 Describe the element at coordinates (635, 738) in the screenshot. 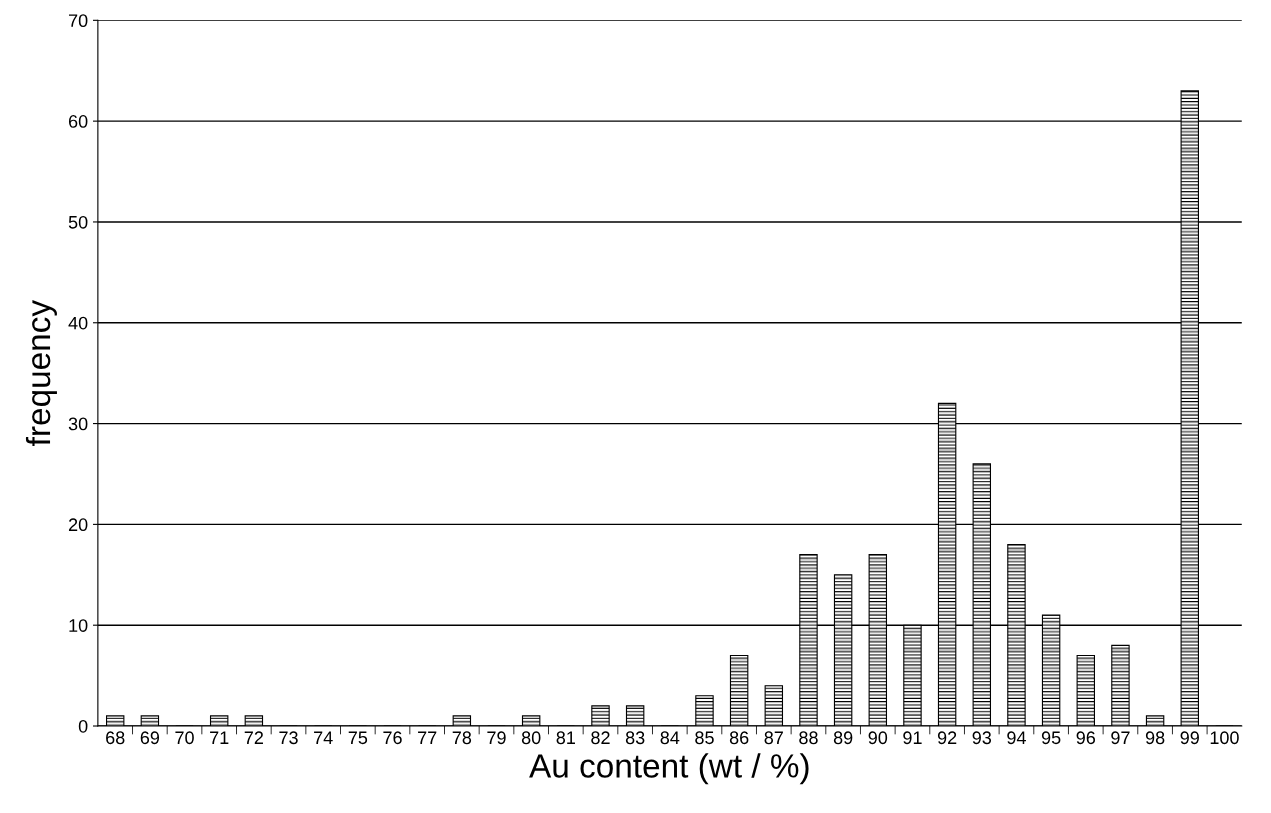

I see `x-tick-label: 83` at that location.